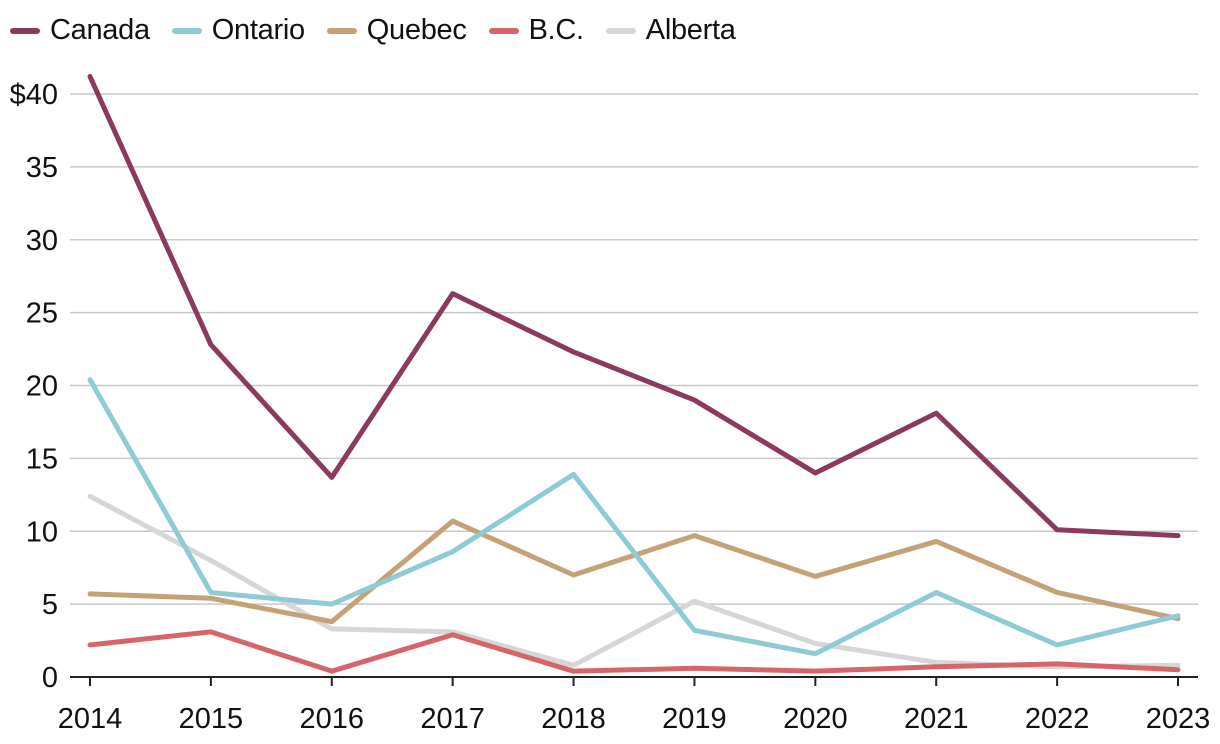 This screenshot has width=1220, height=744. I want to click on legend-item: B.C., so click(536, 30).